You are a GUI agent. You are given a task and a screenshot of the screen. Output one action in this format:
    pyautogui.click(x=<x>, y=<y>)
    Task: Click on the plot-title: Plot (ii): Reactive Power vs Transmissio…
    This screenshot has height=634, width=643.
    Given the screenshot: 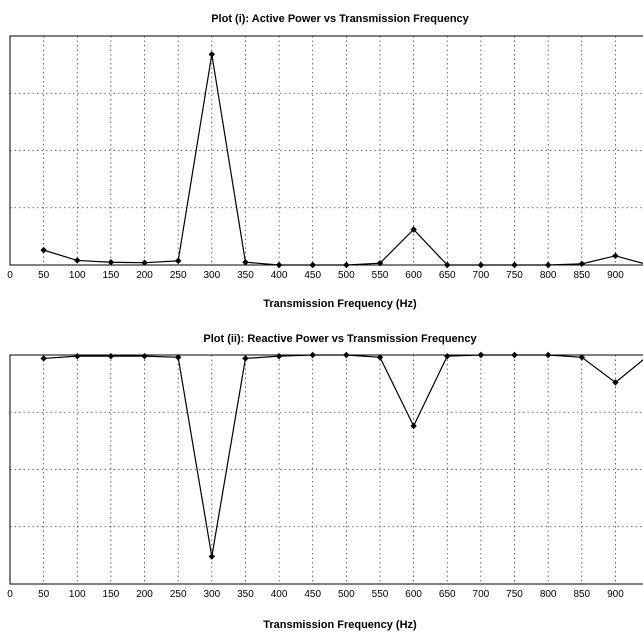 What is the action you would take?
    pyautogui.click(x=340, y=339)
    